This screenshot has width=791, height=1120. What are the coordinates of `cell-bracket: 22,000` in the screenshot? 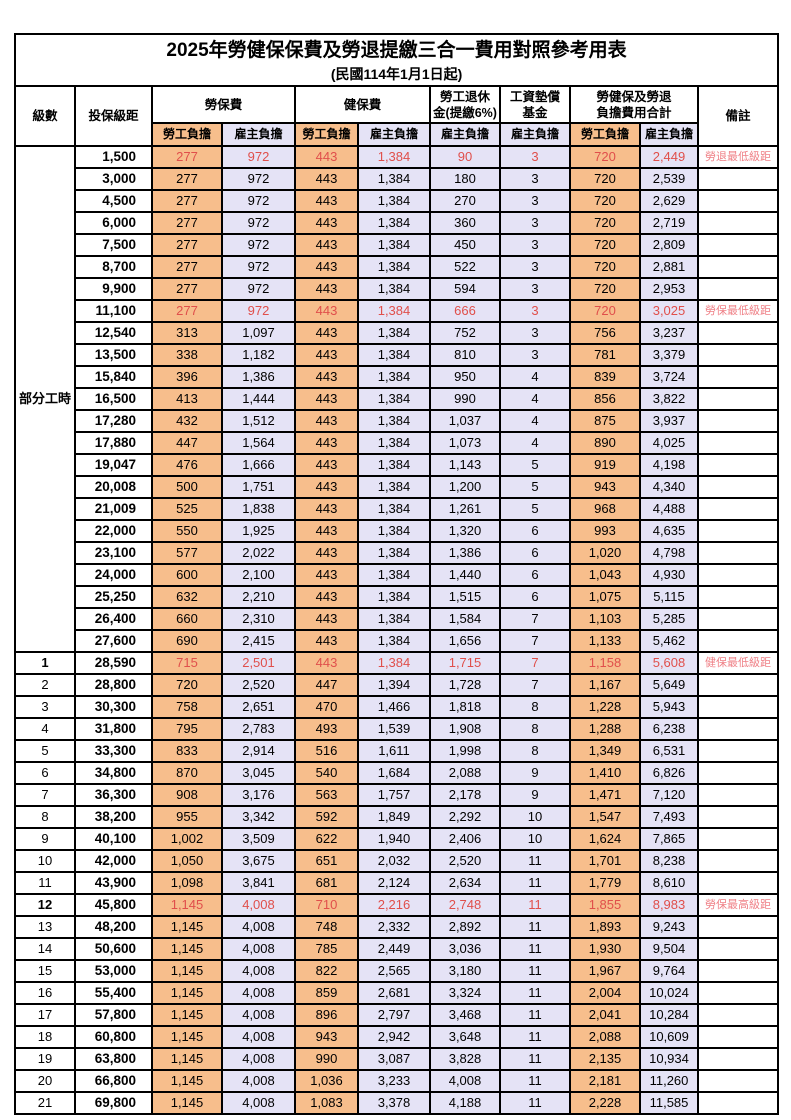 It's located at (113, 531).